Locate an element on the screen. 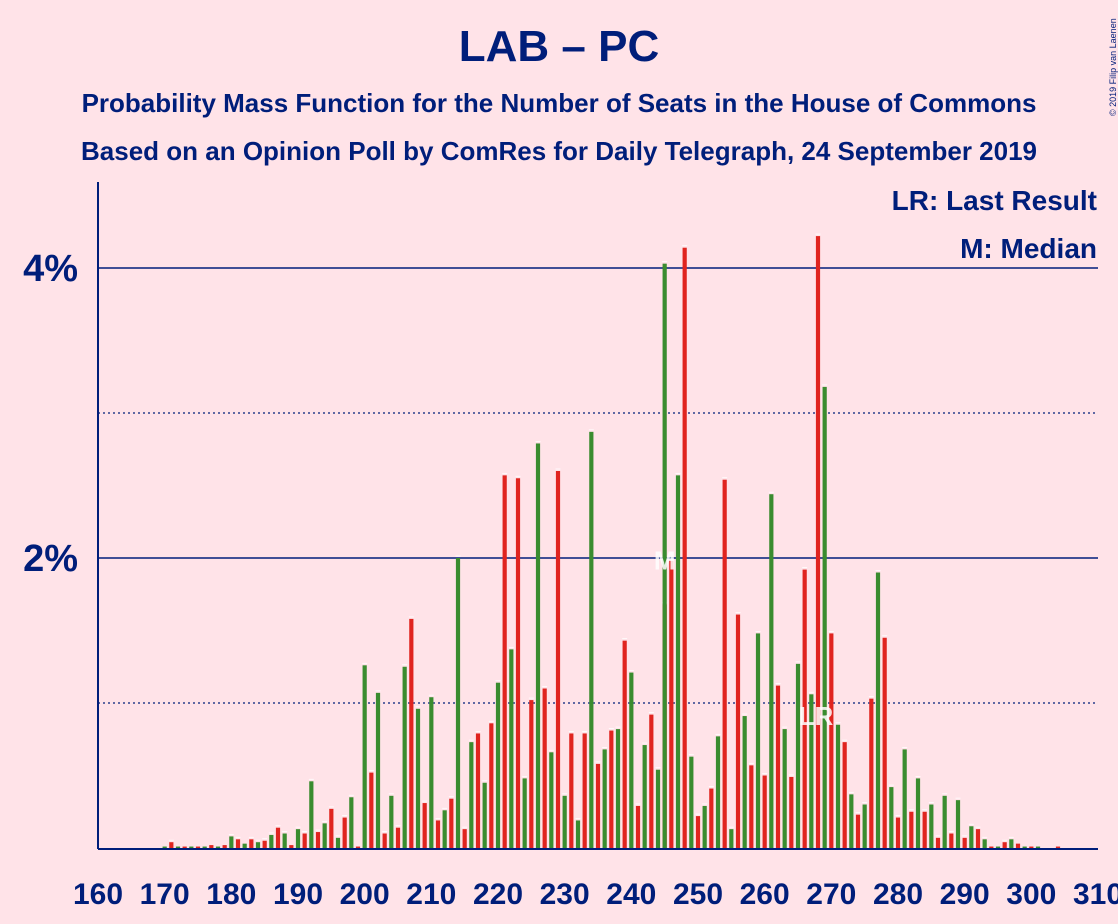  y-tick-labels: 2% 4% is located at coordinates (50, 414).